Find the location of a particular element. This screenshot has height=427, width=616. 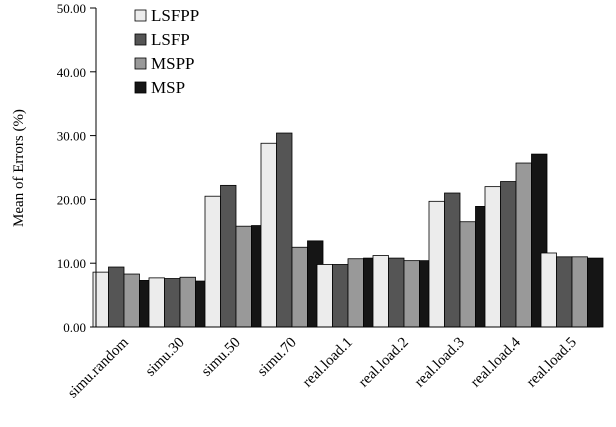

x-tick-label: real.load.1 is located at coordinates (328, 363).